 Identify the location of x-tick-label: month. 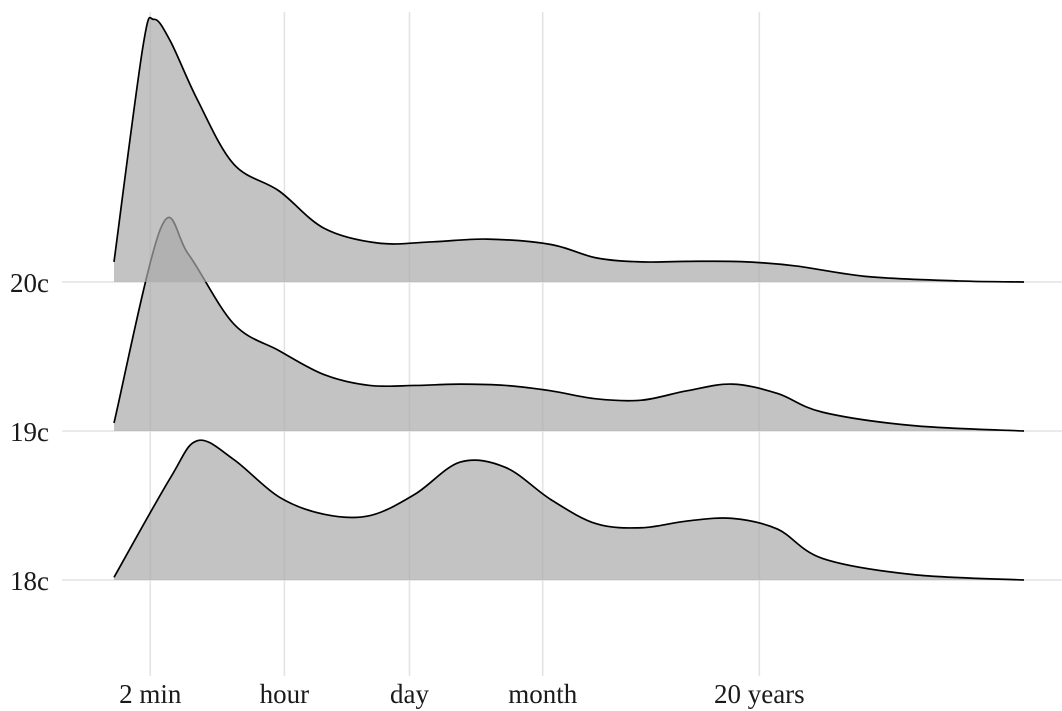
(543, 694).